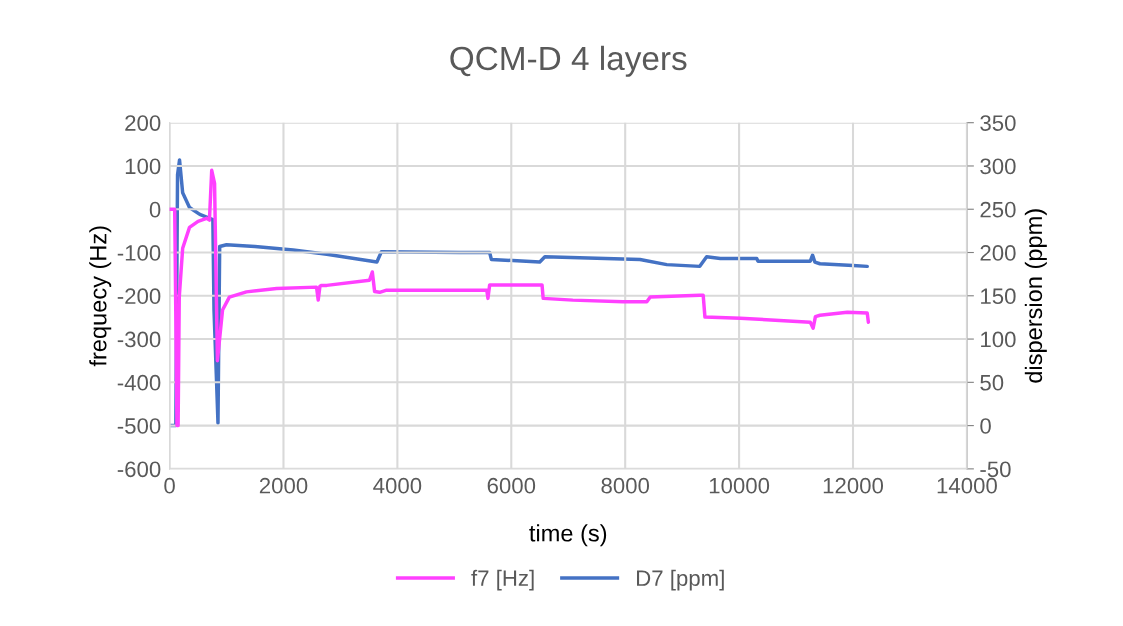 The height and width of the screenshot is (626, 1123). I want to click on y2-tick-label: 300, so click(998, 166).